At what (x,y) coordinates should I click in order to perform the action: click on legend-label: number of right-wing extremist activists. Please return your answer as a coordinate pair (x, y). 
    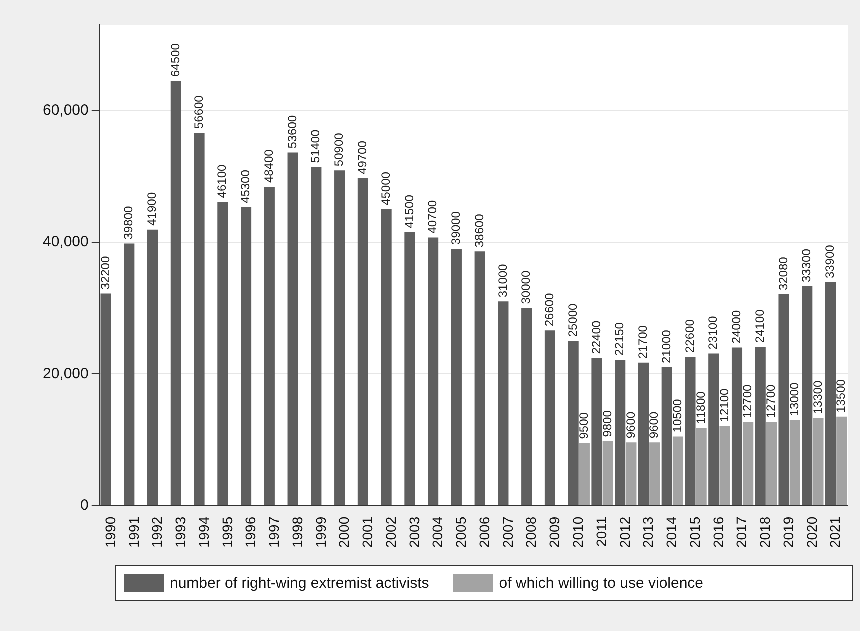
    Looking at the image, I should click on (300, 583).